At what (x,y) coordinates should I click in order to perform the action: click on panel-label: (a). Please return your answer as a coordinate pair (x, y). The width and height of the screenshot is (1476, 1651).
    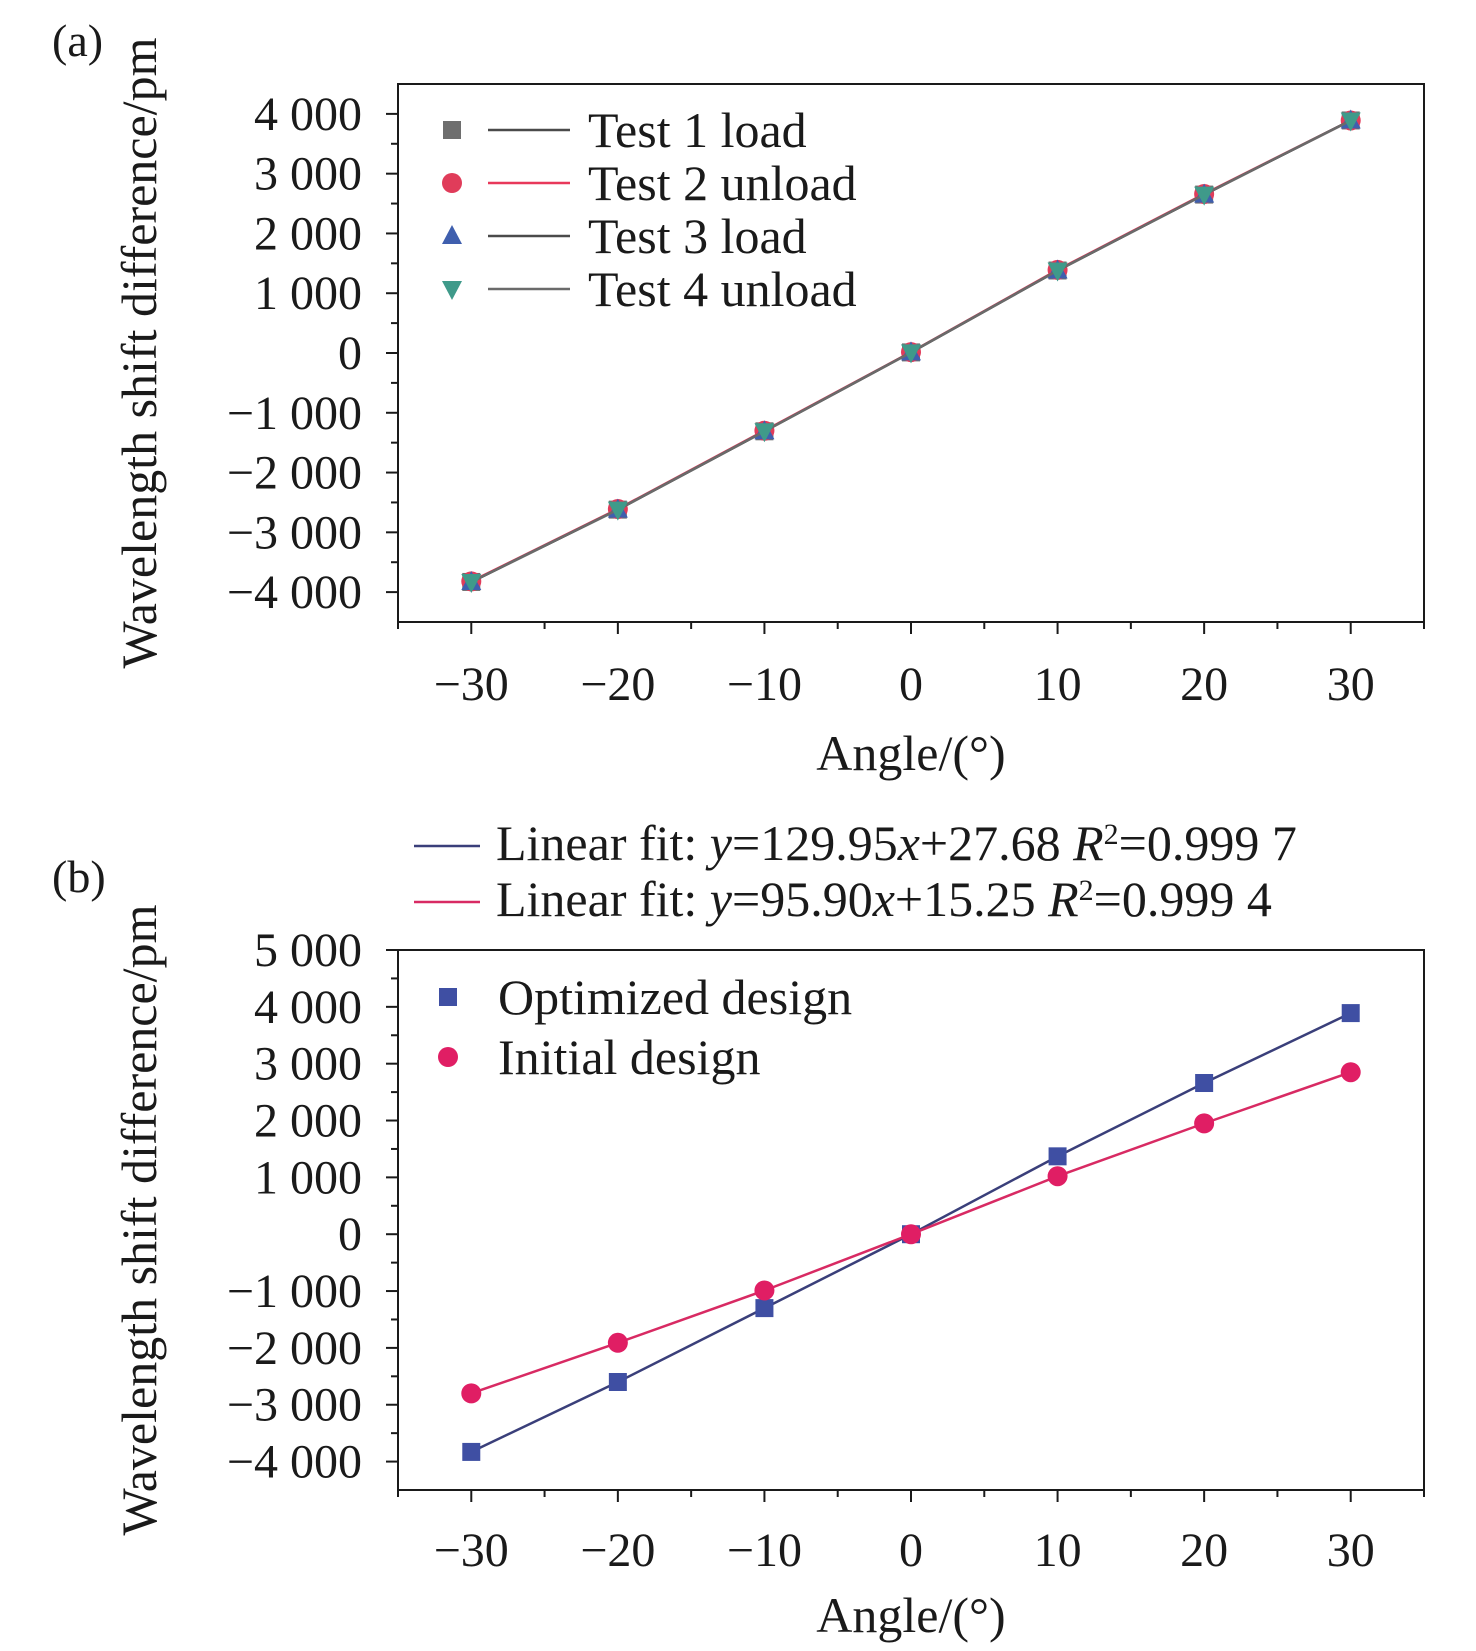
    Looking at the image, I should click on (77, 40).